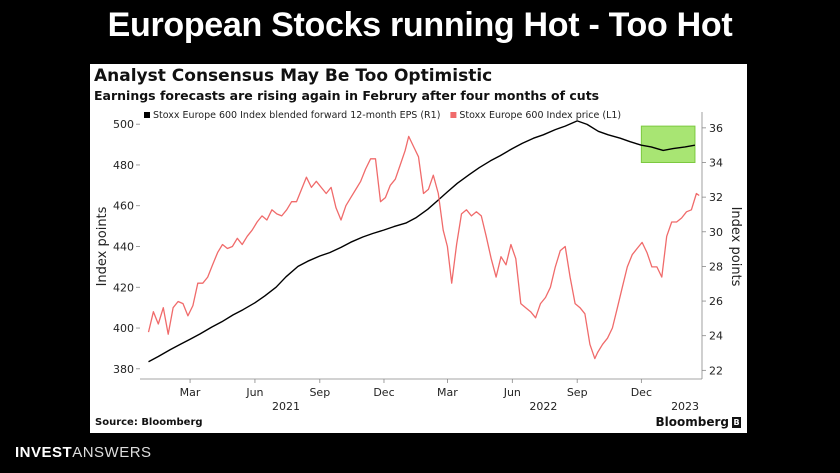 The height and width of the screenshot is (473, 840). What do you see at coordinates (716, 370) in the screenshot?
I see `right-tick-label: 22` at bounding box center [716, 370].